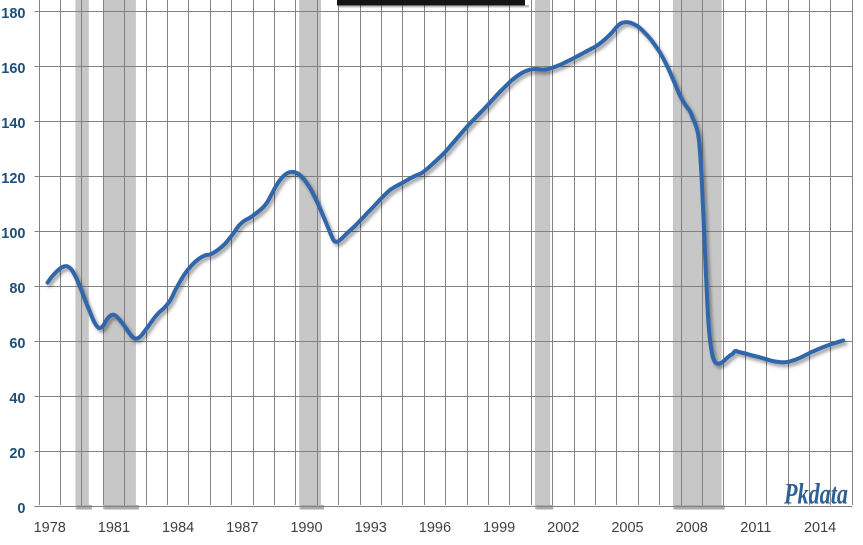 Image resolution: width=863 pixels, height=545 pixels. Describe the element at coordinates (306, 528) in the screenshot. I see `svg-text: 1990` at that location.